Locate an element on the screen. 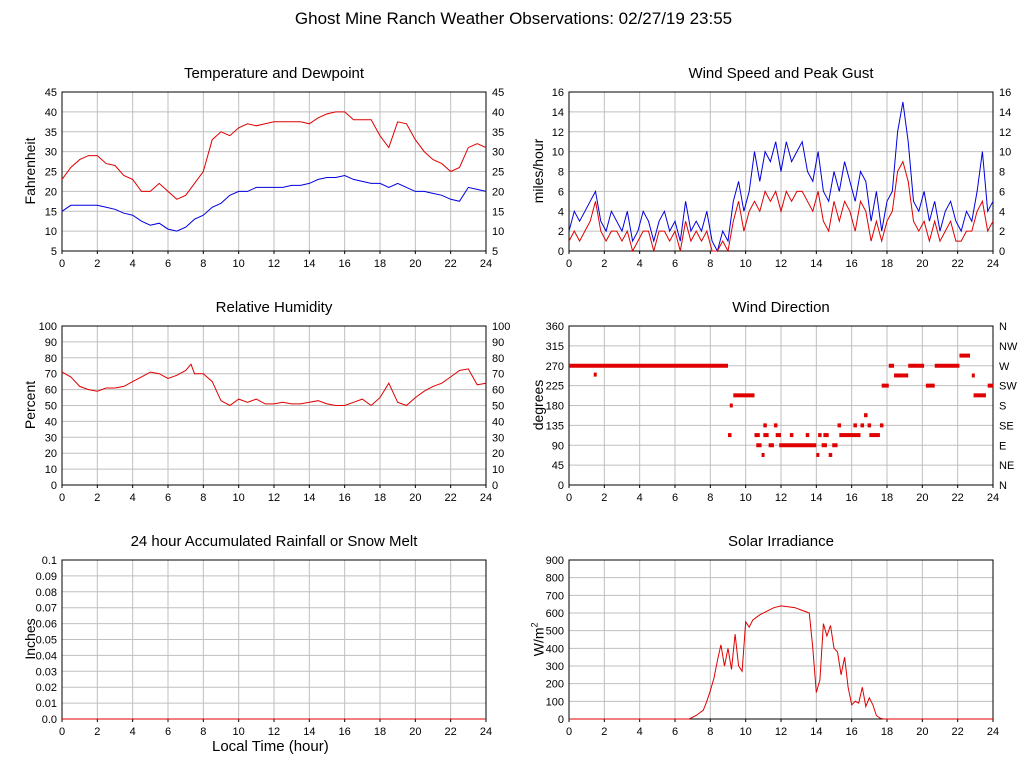  rh-right-tick-label: 10 is located at coordinates (498, 470).